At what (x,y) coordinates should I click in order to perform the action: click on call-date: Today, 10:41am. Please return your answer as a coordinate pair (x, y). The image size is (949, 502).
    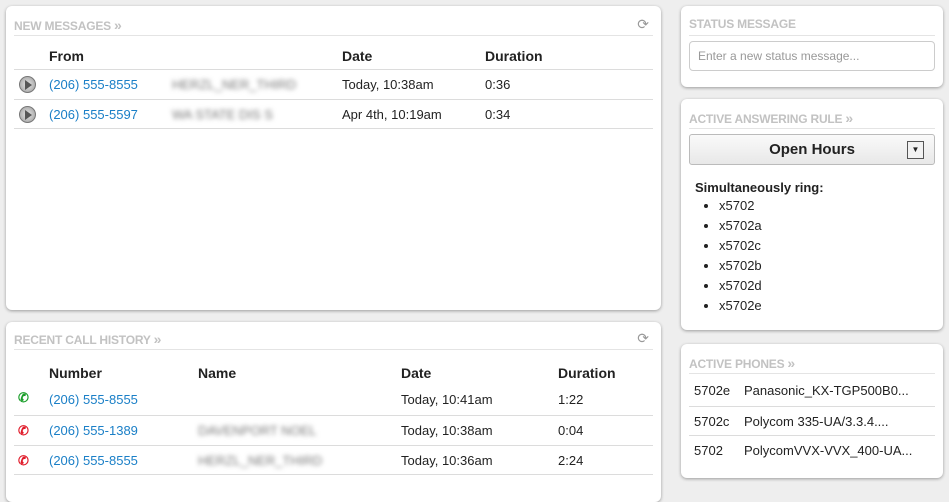
    Looking at the image, I should click on (447, 399).